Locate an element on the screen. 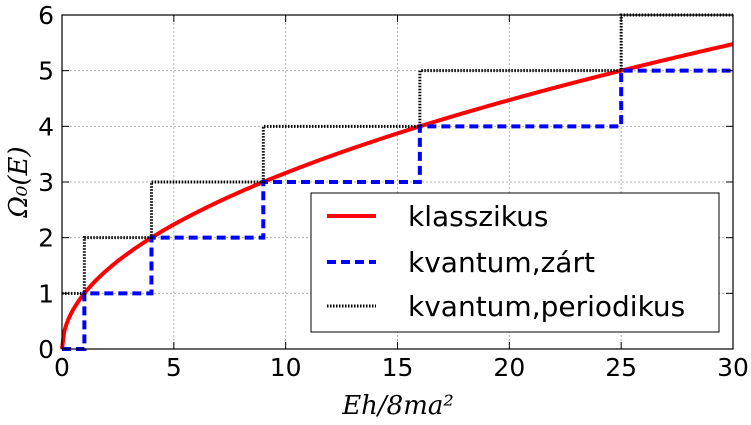 This screenshot has width=751, height=425. legend-label-kvantum-zart: kvantum,zárt is located at coordinates (501, 262).